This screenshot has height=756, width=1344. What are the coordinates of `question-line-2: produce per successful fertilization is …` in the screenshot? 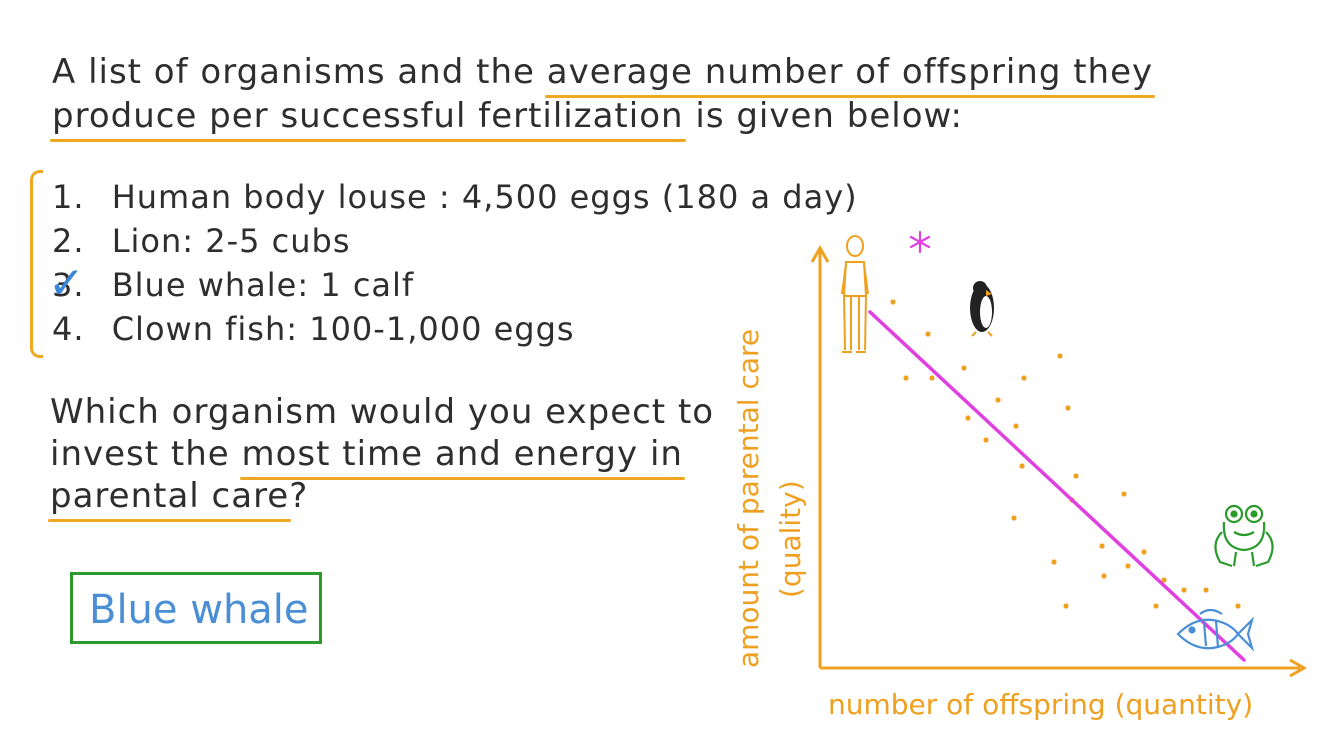 It's located at (506, 119).